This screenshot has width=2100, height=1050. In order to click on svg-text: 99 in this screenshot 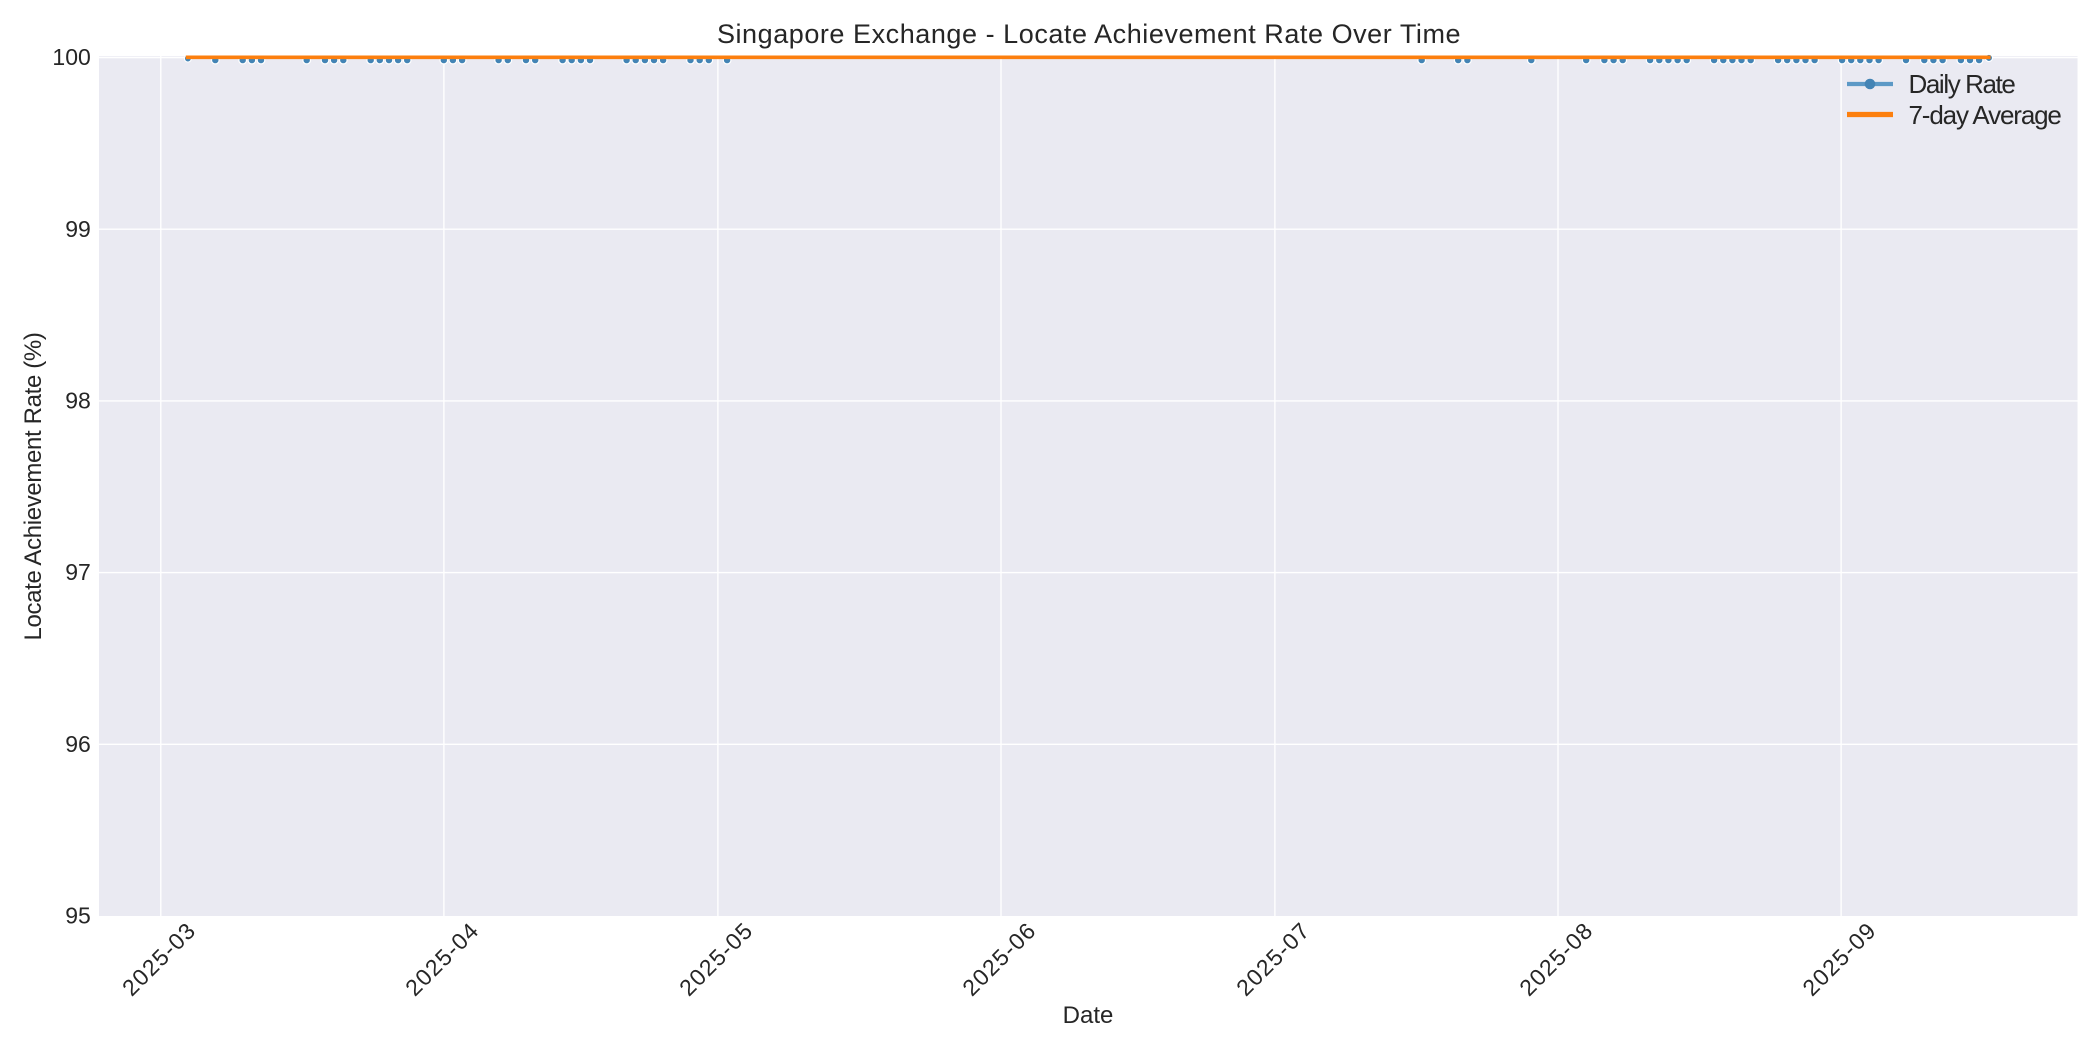, I will do `click(78, 229)`.